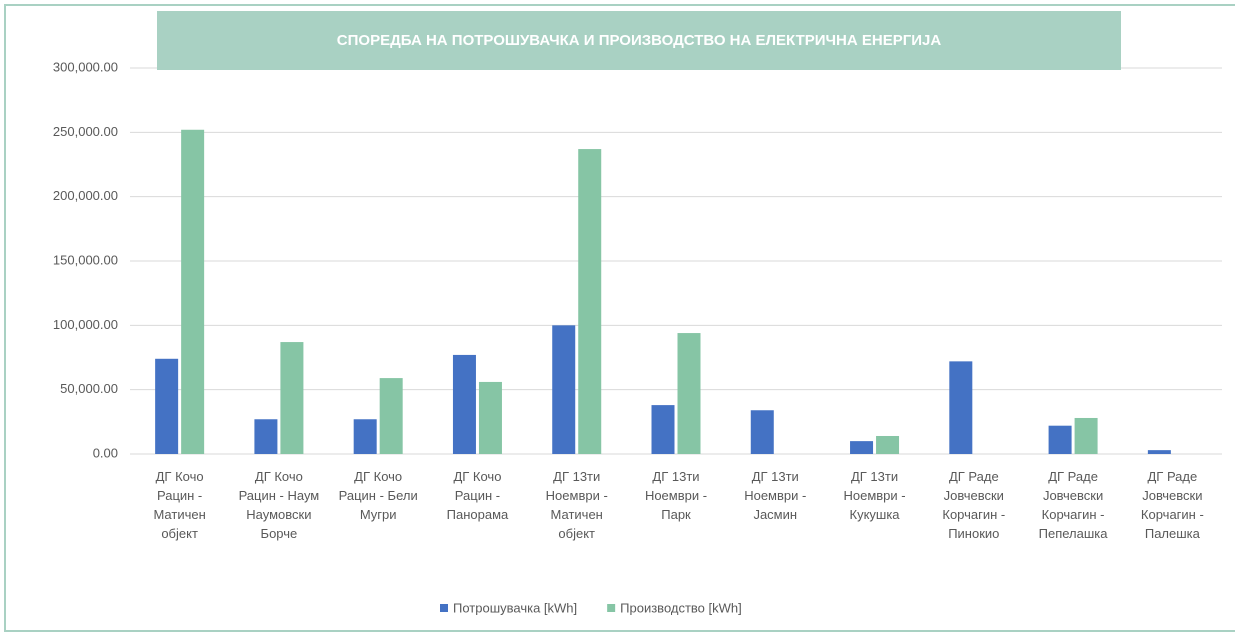  Describe the element at coordinates (676, 495) in the screenshot. I see `x-tick-label: ДГ 13ти Ноември - Парк` at that location.